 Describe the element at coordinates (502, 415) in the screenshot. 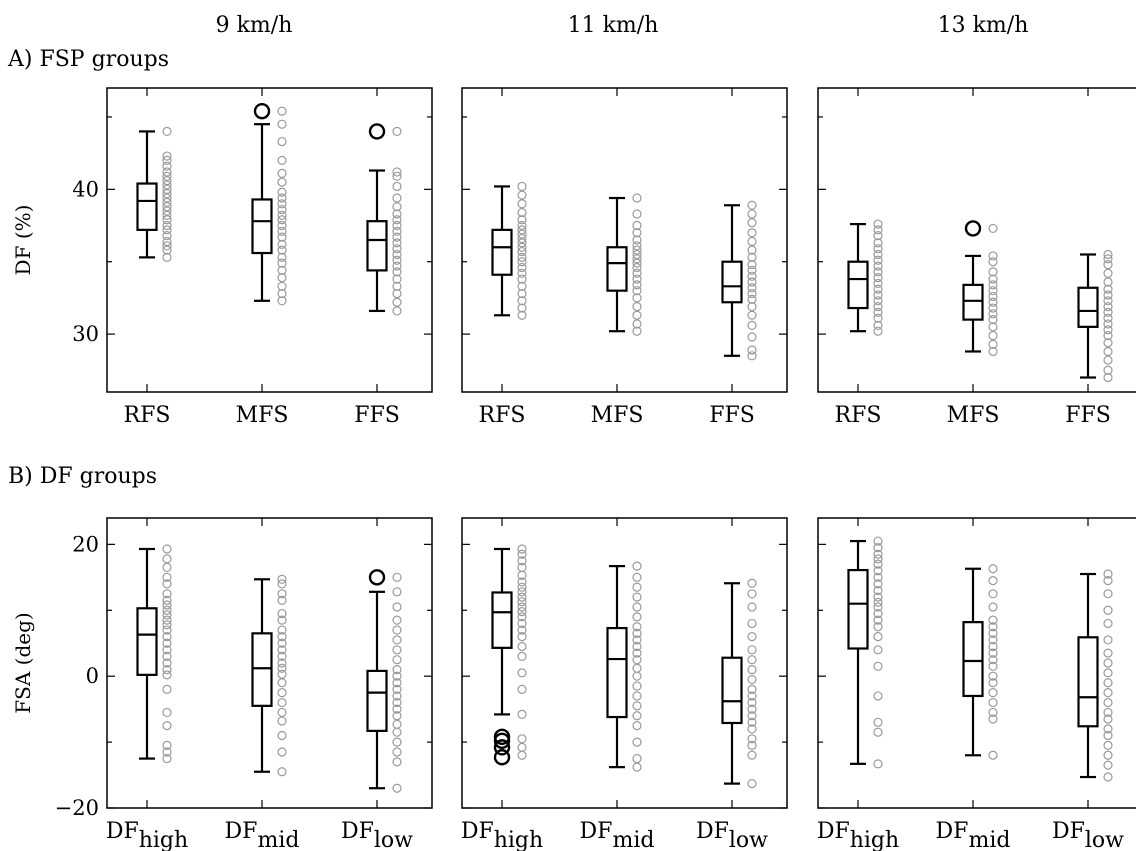

I see `x-tick-label: RFS` at that location.